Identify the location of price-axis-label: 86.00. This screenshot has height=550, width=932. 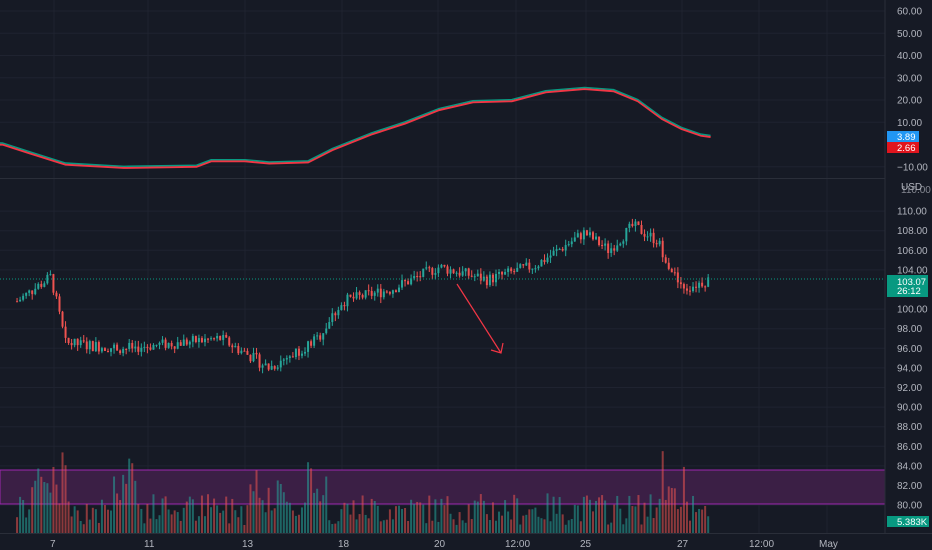
(909, 447).